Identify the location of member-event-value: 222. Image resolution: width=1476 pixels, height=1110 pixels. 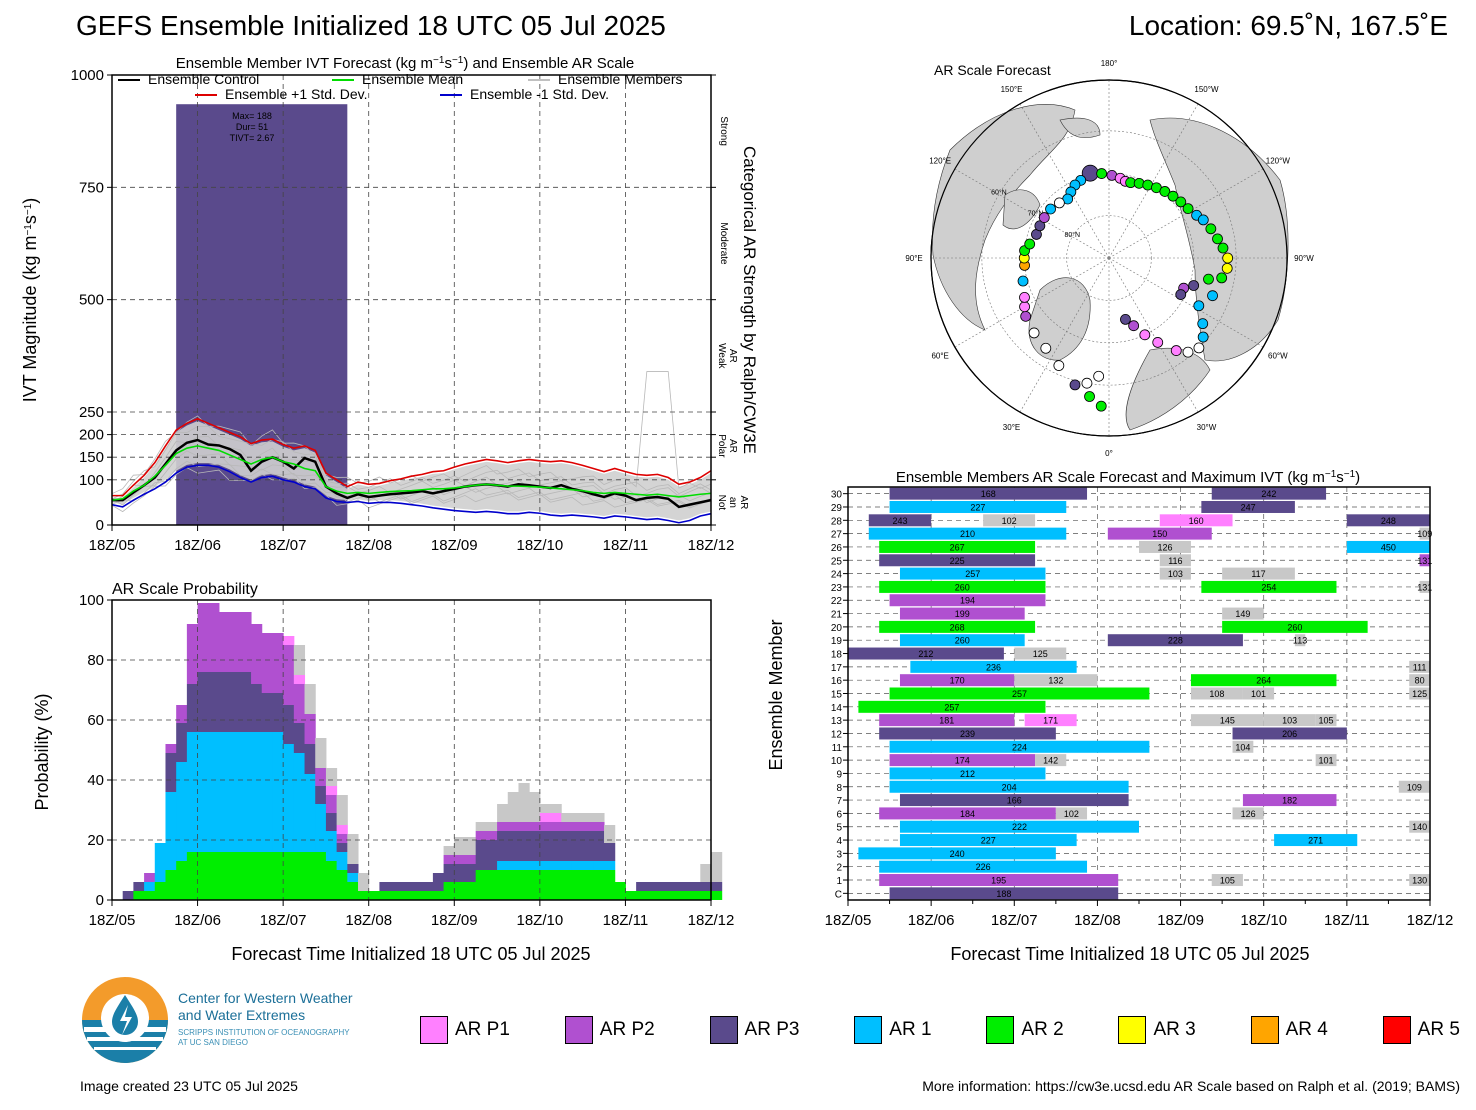
(1019, 827).